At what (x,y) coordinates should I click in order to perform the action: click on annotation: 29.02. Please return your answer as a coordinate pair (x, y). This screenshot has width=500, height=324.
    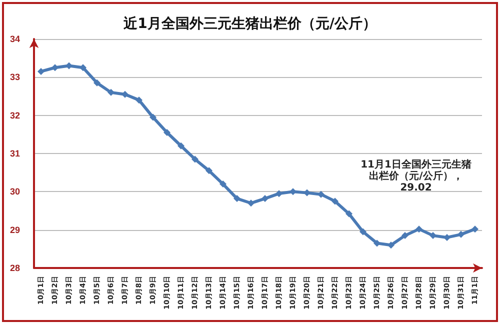
    Looking at the image, I should click on (416, 188).